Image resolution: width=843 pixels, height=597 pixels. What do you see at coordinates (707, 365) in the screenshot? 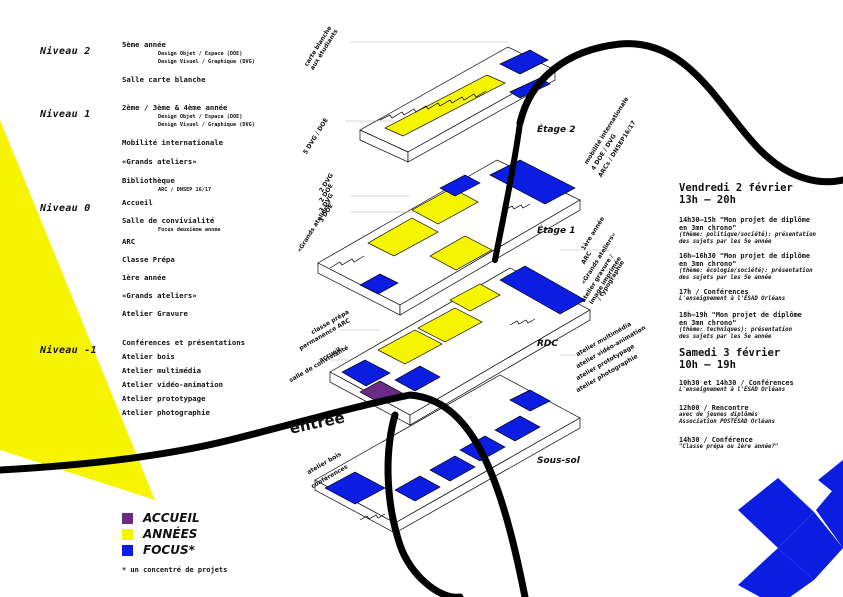
I see `schedule-day-hours: 10h – 19h` at bounding box center [707, 365].